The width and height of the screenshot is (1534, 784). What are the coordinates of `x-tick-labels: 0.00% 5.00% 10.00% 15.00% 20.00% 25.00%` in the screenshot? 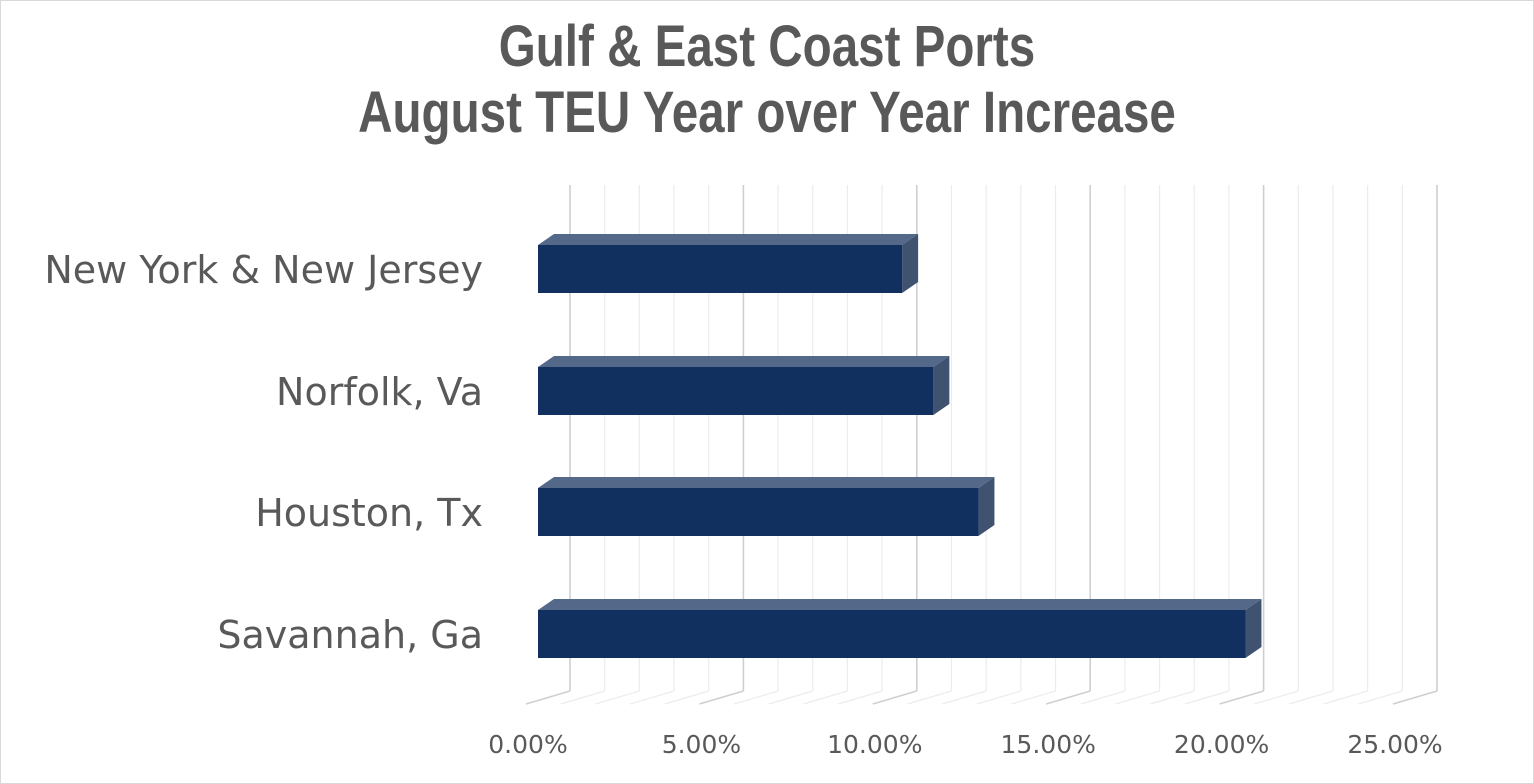 It's located at (965, 744).